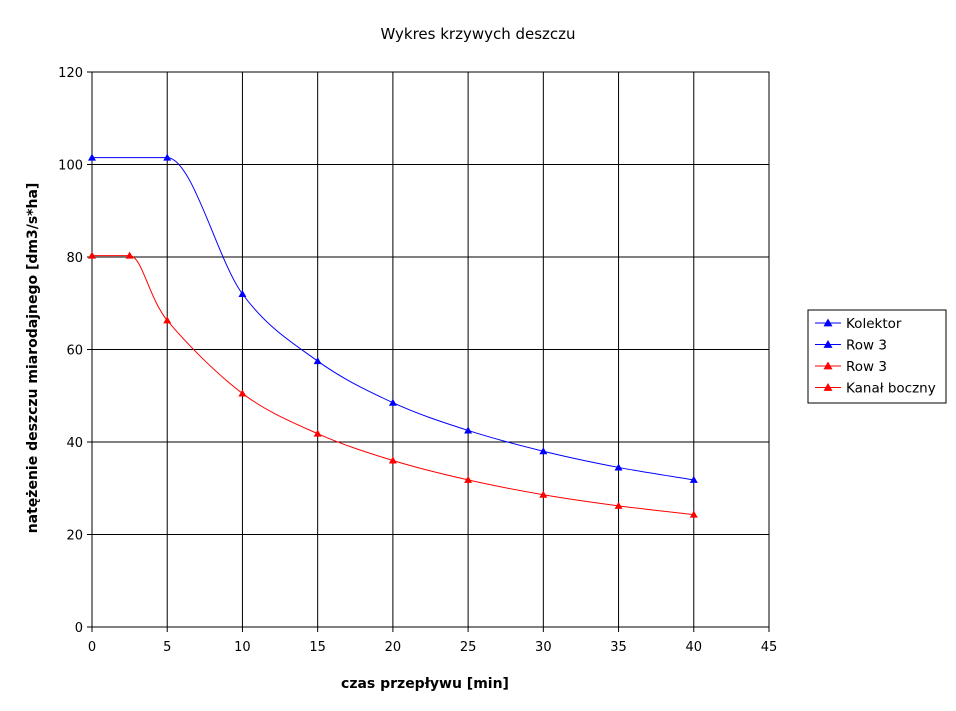  I want to click on x-tick-label: 45, so click(769, 647).